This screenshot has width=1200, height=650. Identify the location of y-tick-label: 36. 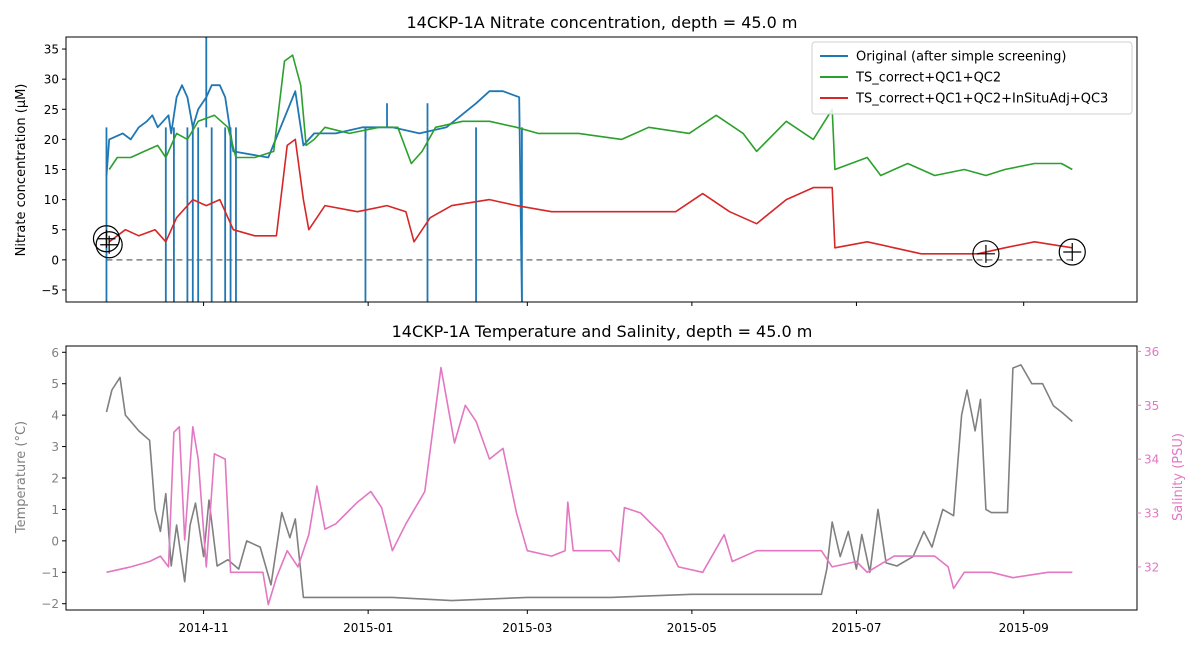
(1151, 352).